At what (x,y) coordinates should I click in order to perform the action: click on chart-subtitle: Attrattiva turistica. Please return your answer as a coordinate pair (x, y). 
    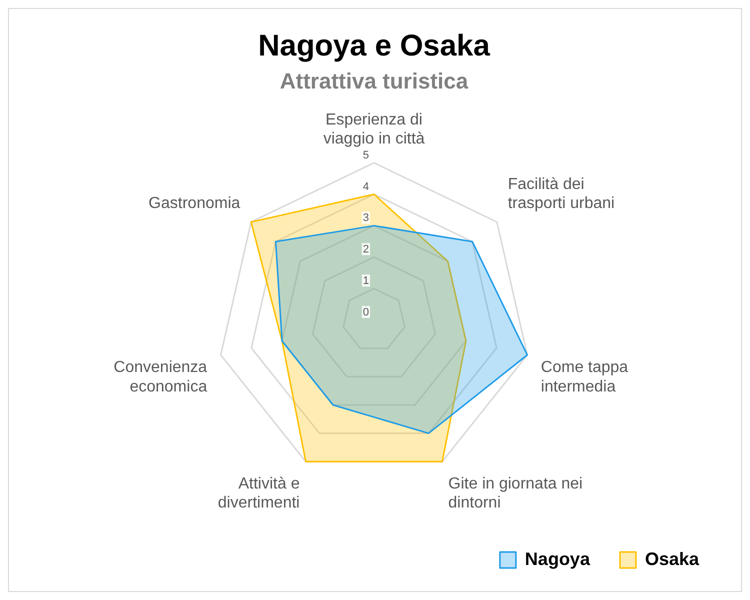
    Looking at the image, I should click on (374, 81).